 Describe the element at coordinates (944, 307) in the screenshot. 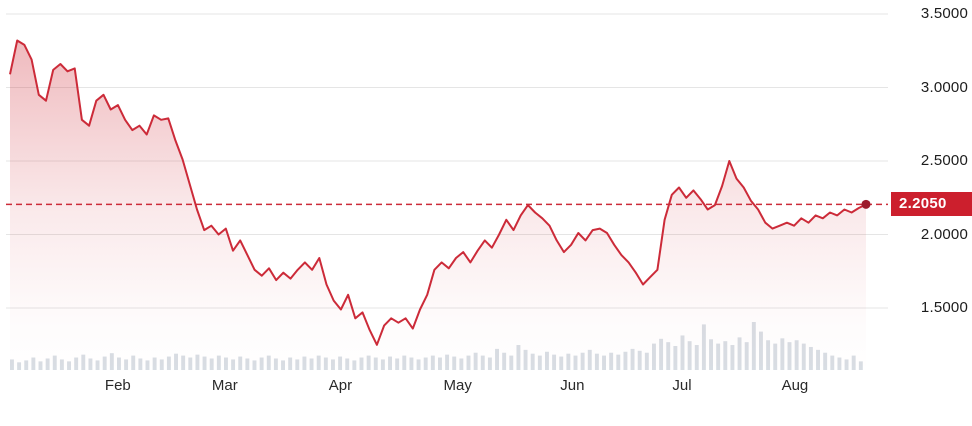

I see `y-axis-label: 1.5000` at that location.